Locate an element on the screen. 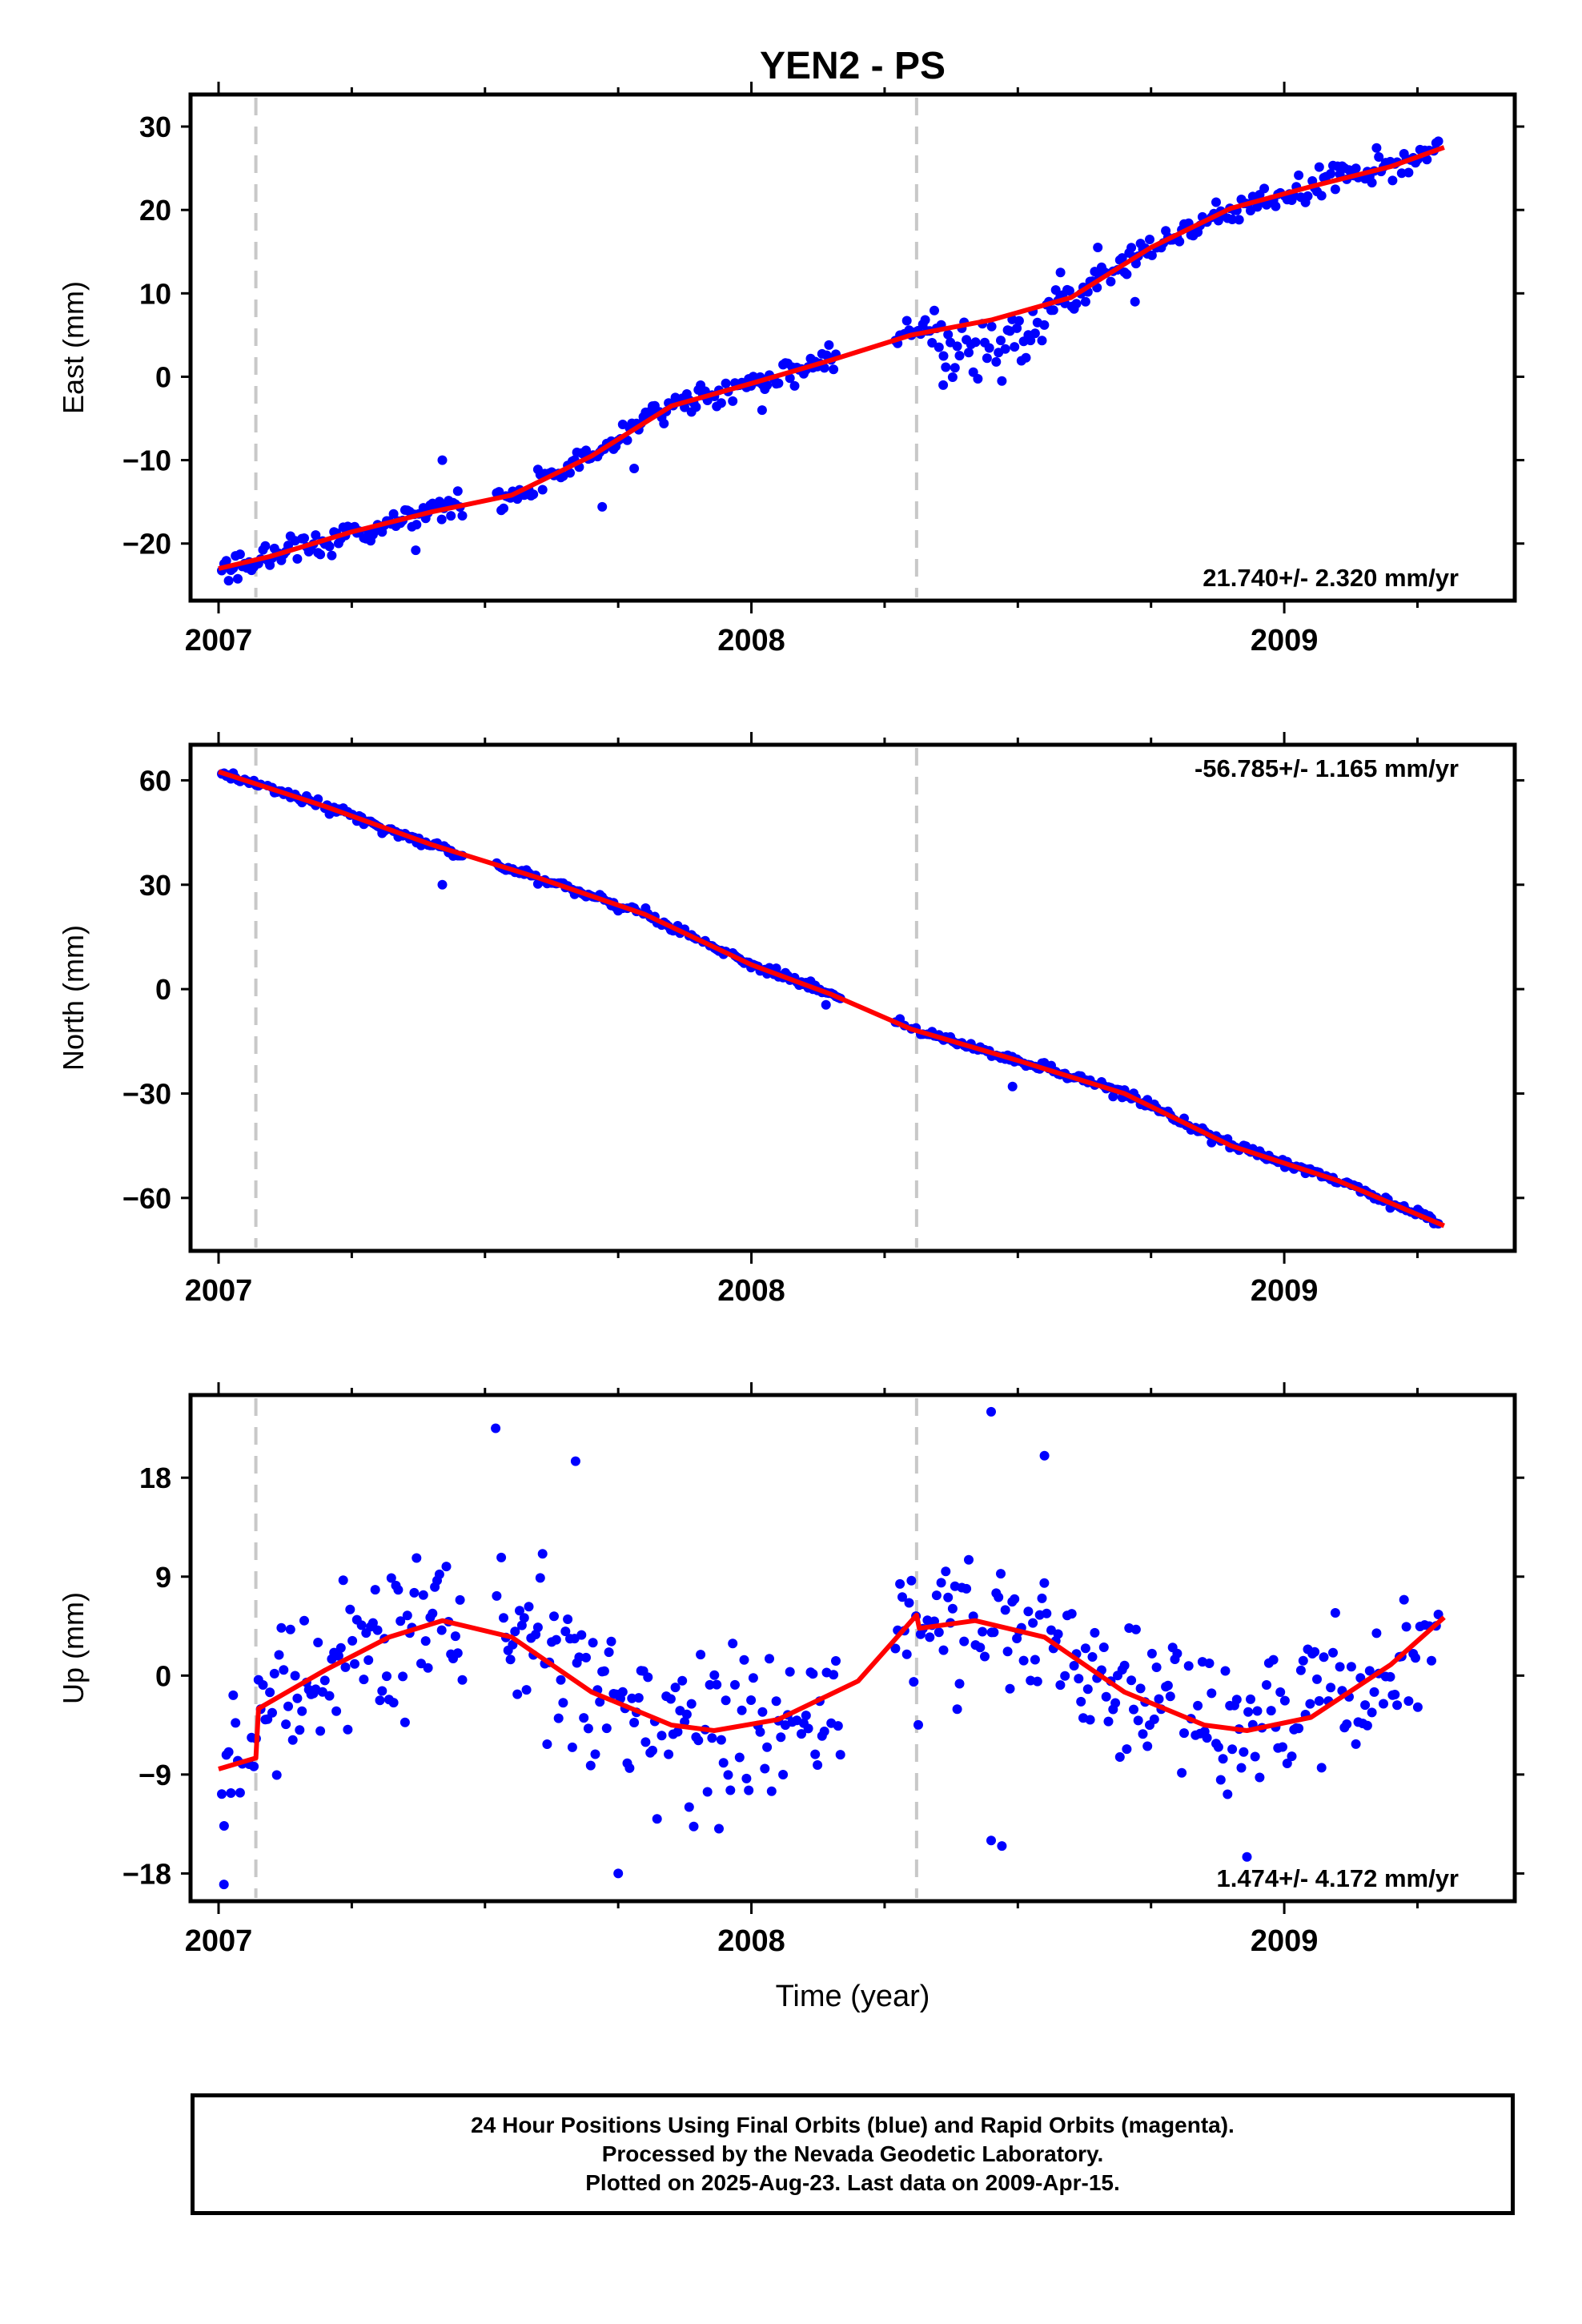  model-fit-line is located at coordinates (831, 358).